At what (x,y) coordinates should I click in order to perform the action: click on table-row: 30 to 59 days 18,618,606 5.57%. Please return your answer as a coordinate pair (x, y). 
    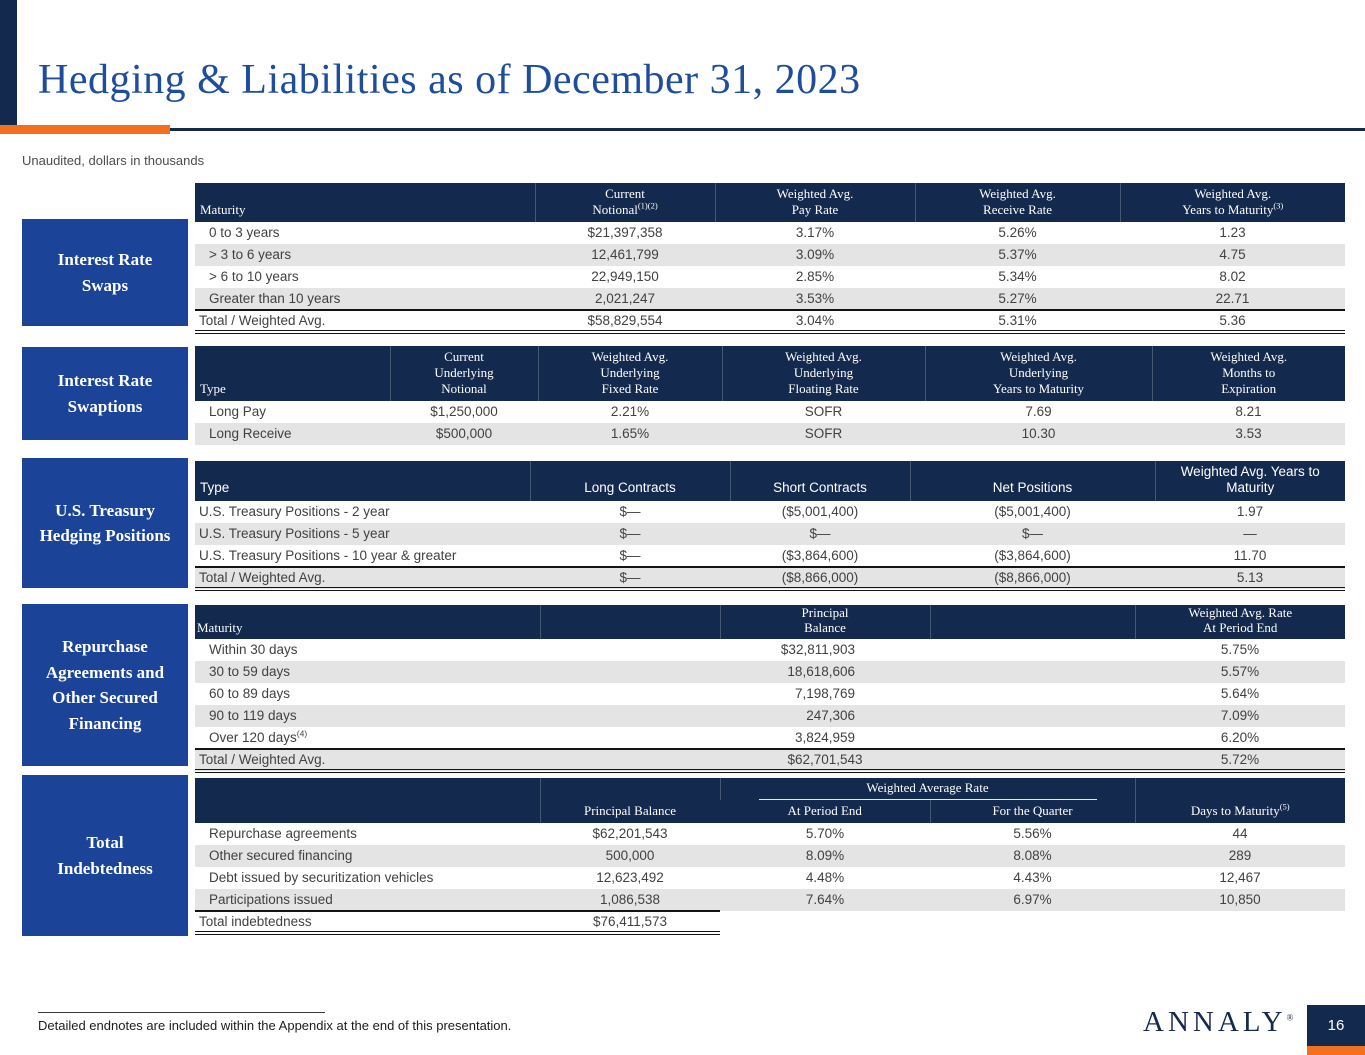
    Looking at the image, I should click on (770, 671).